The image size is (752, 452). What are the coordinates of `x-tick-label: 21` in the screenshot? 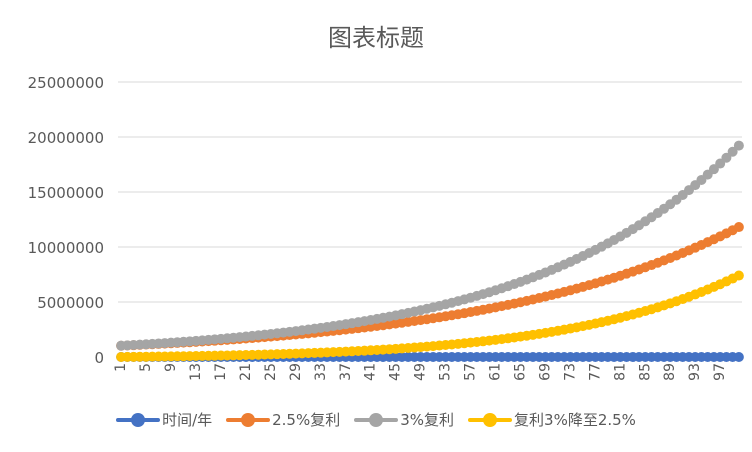 It's located at (246, 372).